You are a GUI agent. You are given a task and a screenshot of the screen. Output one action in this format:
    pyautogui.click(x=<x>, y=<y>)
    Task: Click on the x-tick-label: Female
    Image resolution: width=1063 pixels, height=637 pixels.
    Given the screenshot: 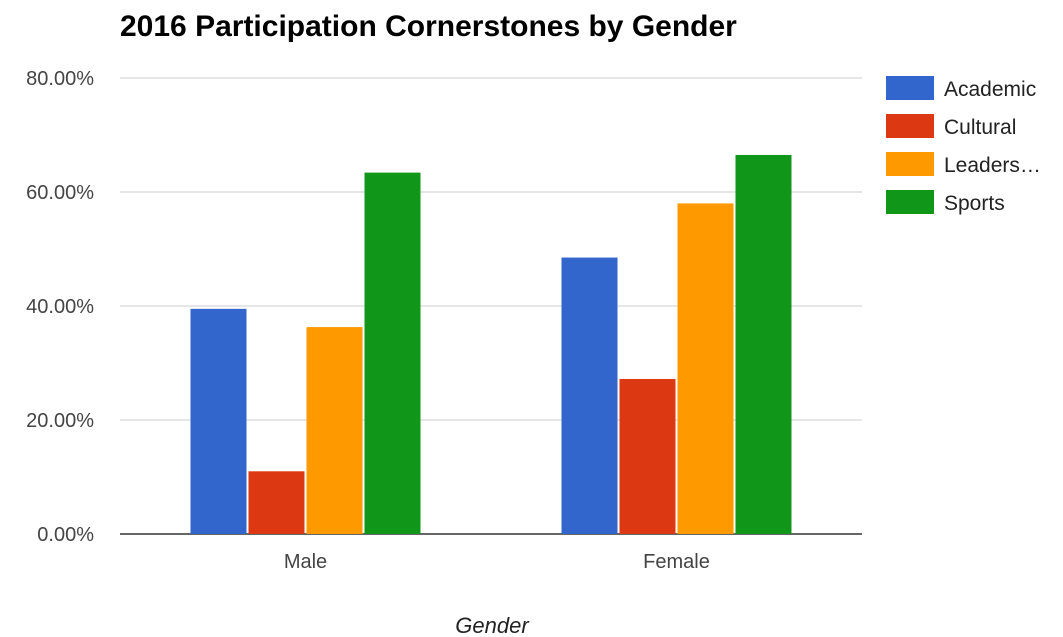 What is the action you would take?
    pyautogui.click(x=676, y=562)
    